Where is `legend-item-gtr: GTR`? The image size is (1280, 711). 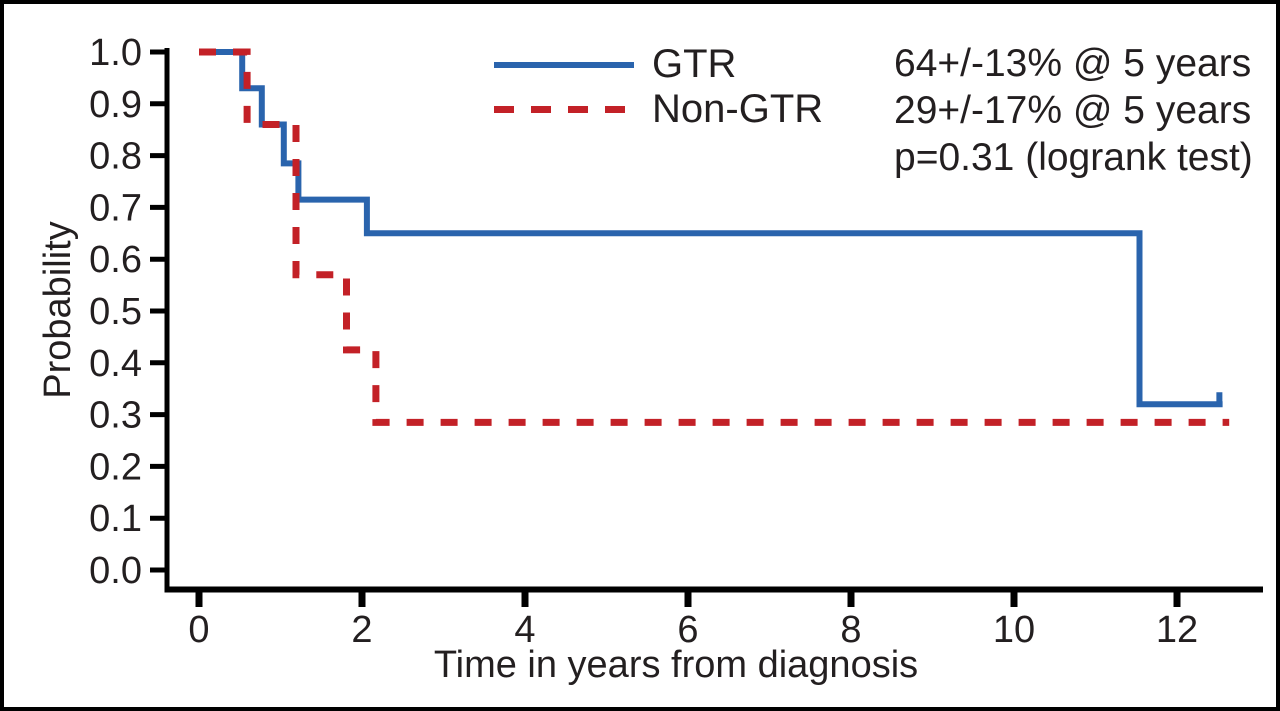 legend-item-gtr: GTR is located at coordinates (658, 64).